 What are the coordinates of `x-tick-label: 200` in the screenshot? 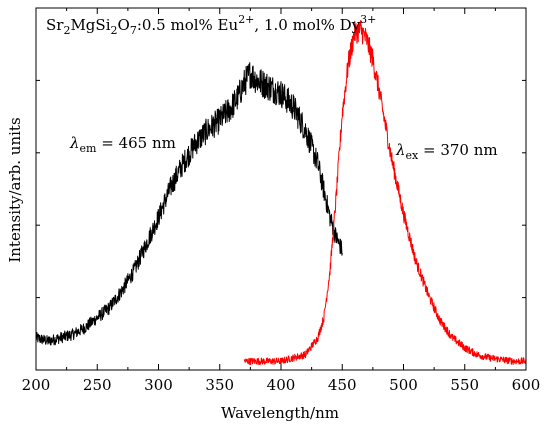 It's located at (36, 385).